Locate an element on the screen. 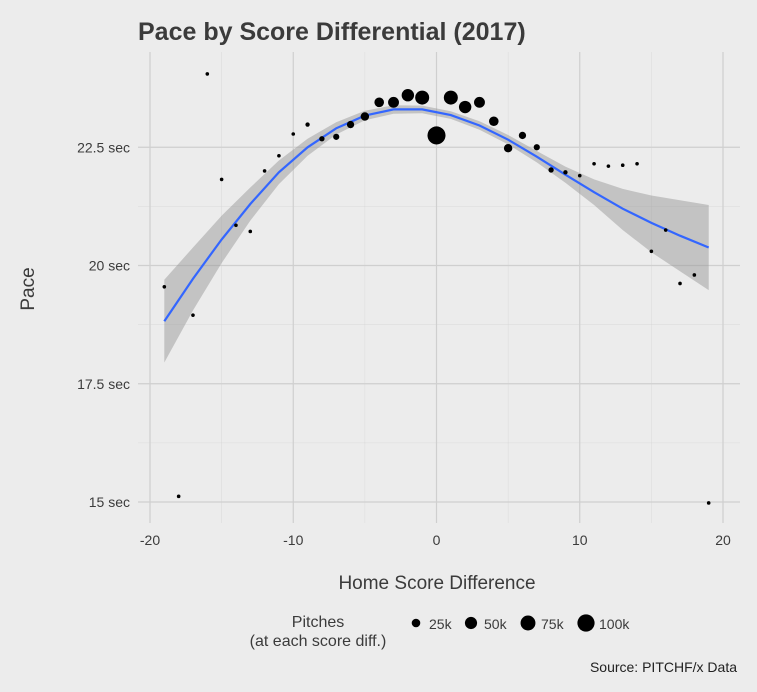 The height and width of the screenshot is (692, 757). x-tick-label: 10 is located at coordinates (580, 540).